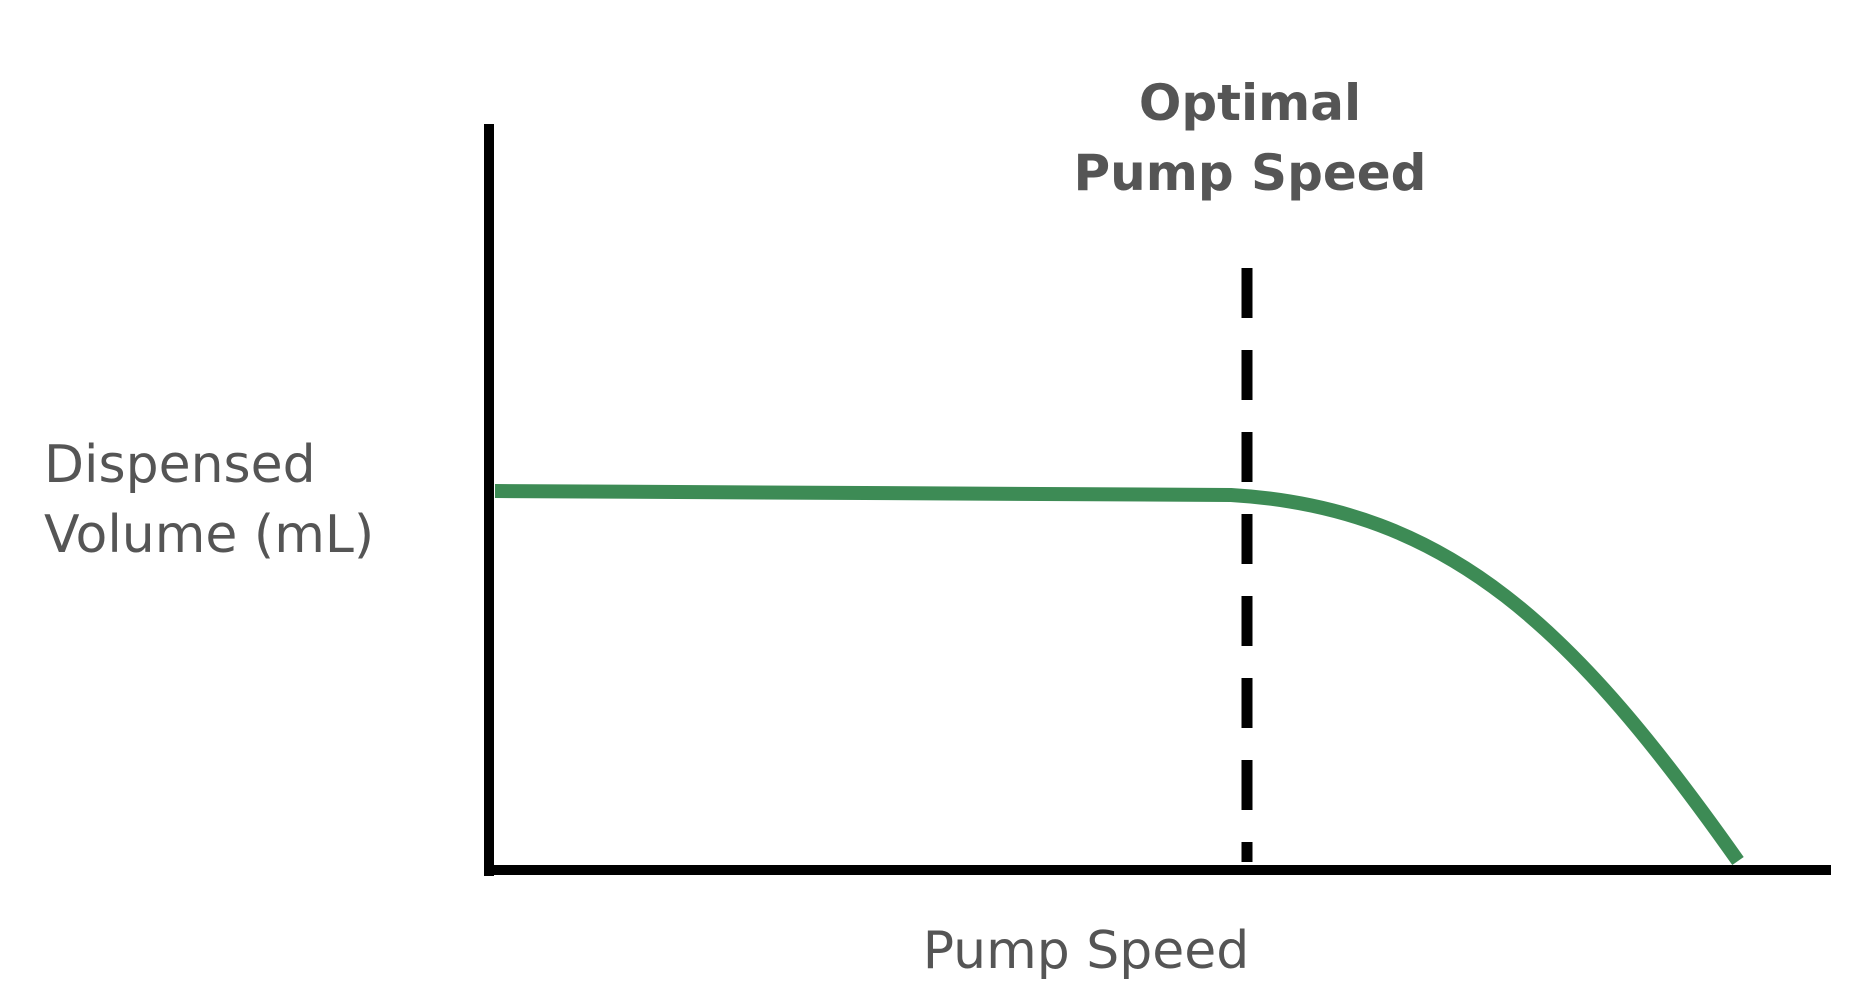 This screenshot has width=1871, height=1000. I want to click on annotation-line: Optimal, so click(1250, 103).